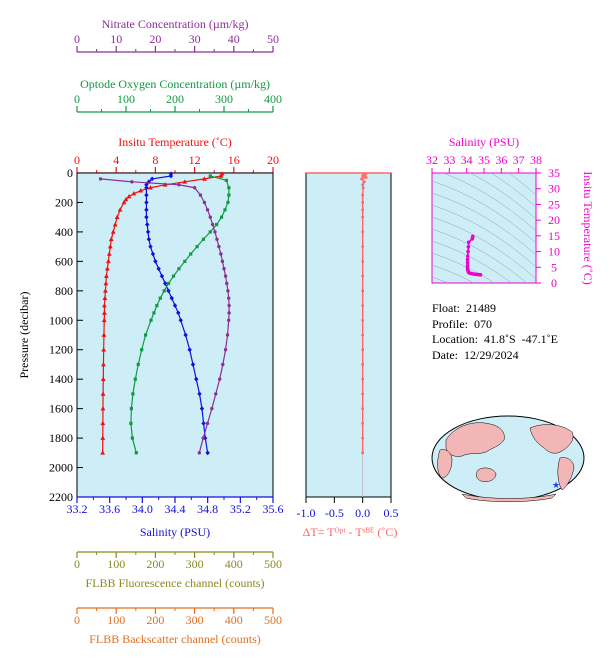 The width and height of the screenshot is (609, 663). What do you see at coordinates (234, 39) in the screenshot?
I see `nitrate-tick-label: 40` at bounding box center [234, 39].